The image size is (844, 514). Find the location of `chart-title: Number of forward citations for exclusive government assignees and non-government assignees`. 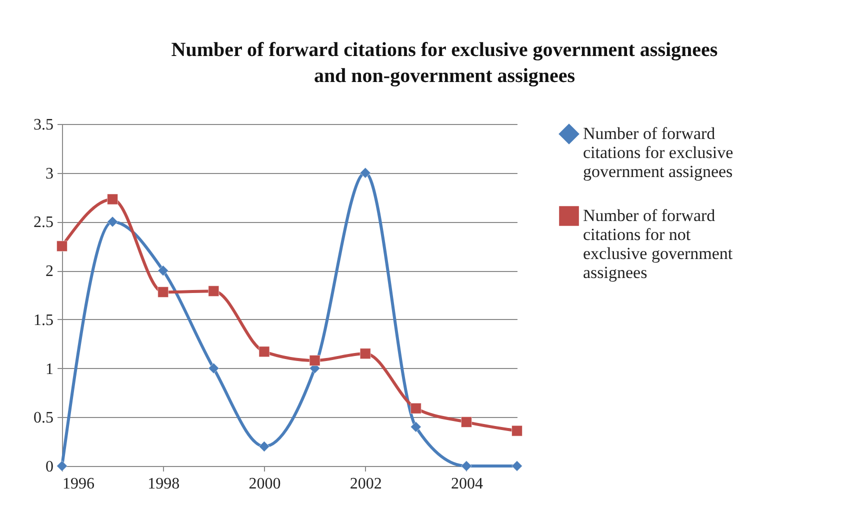

chart-title: Number of forward citations for exclusive government assignees and non-government assignees is located at coordinates (444, 63).